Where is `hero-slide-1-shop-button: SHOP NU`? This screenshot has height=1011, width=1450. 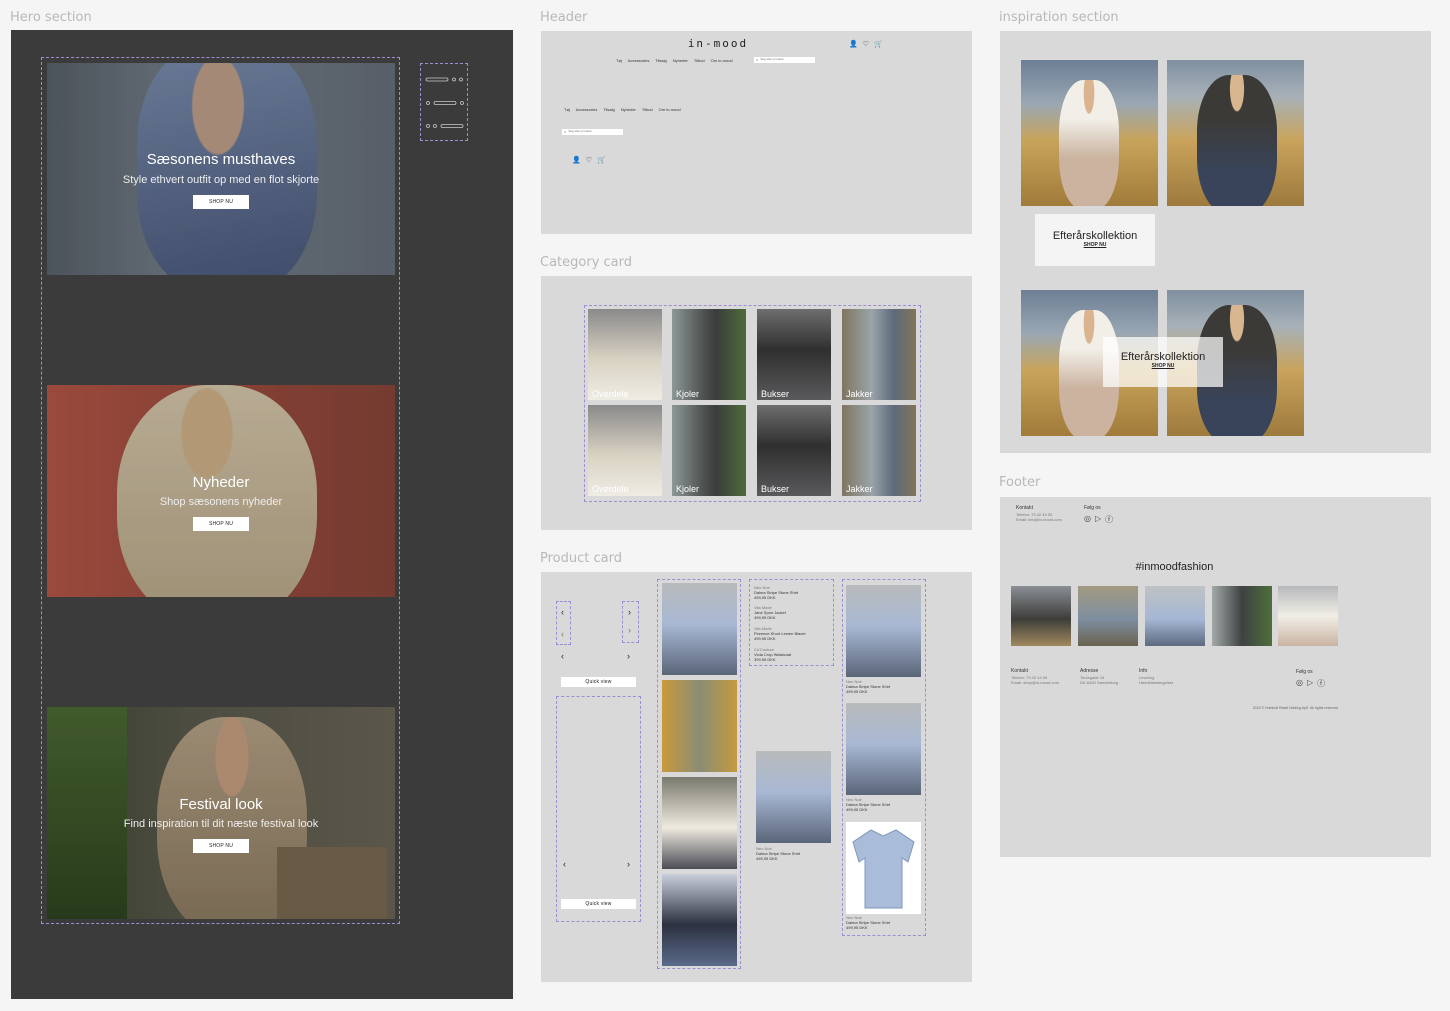
hero-slide-1-shop-button: SHOP NU is located at coordinates (221, 202).